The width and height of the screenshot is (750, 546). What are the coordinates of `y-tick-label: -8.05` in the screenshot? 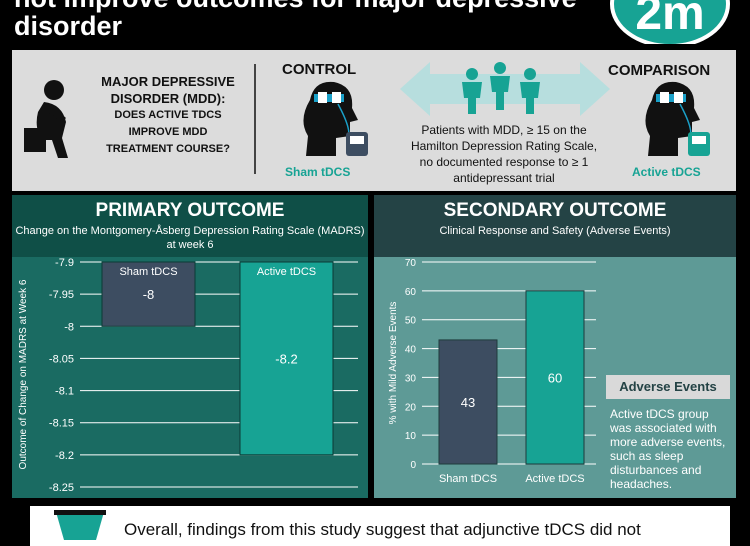 It's located at (61, 359).